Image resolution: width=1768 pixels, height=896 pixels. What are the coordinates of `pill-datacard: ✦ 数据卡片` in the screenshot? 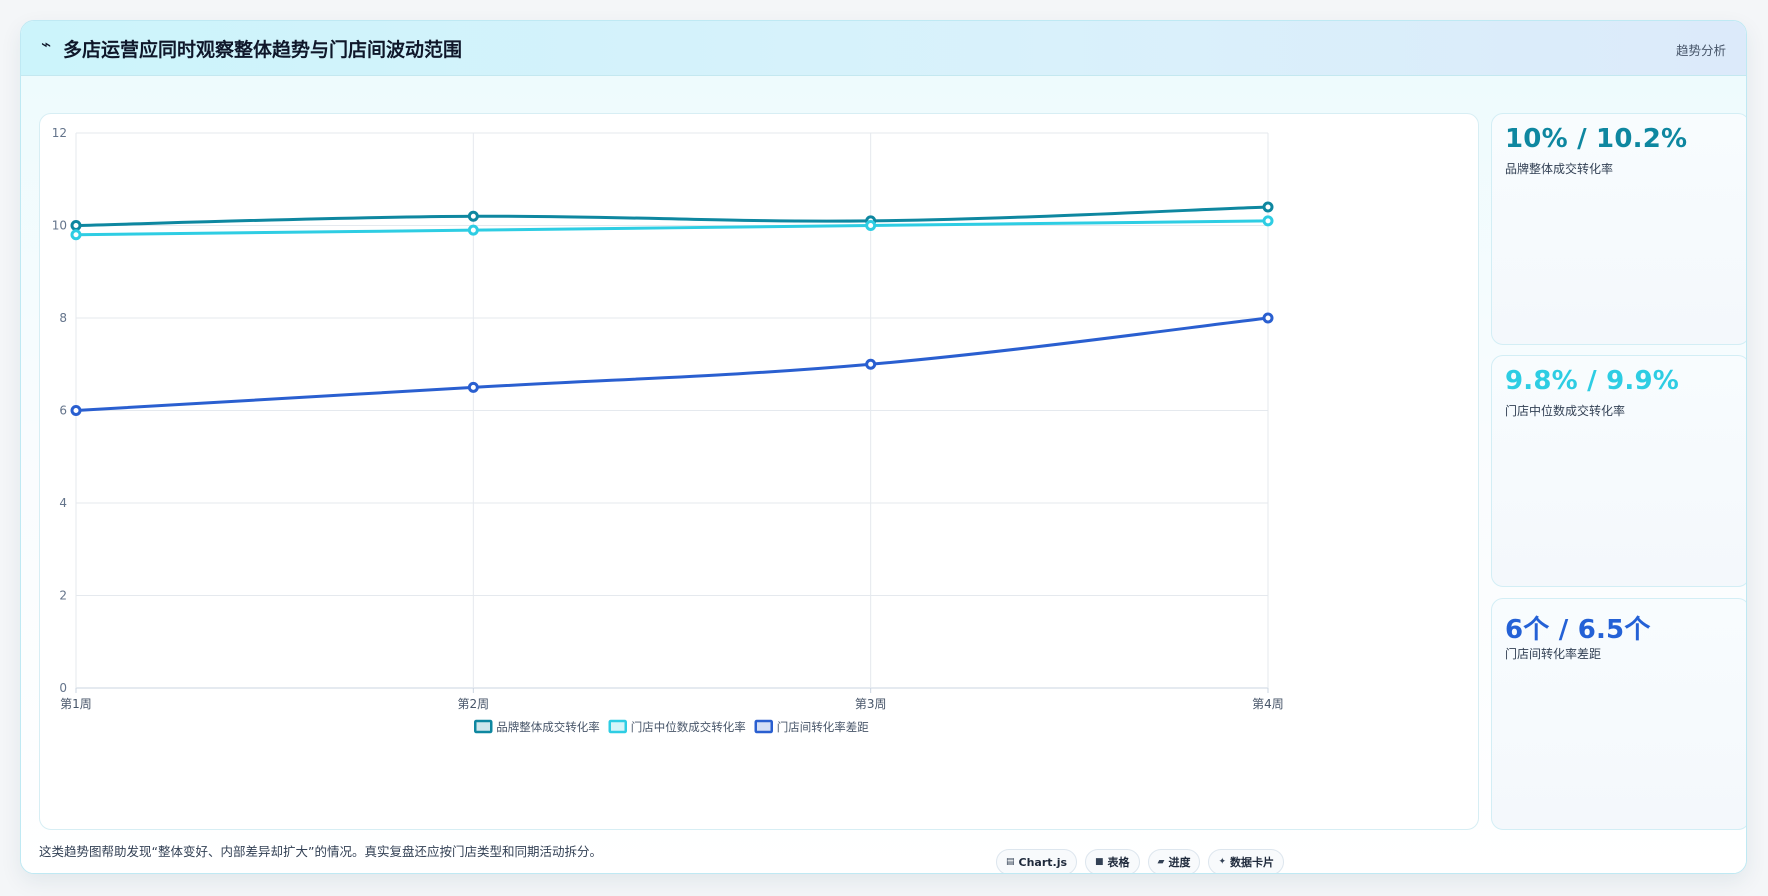 It's located at (1246, 861).